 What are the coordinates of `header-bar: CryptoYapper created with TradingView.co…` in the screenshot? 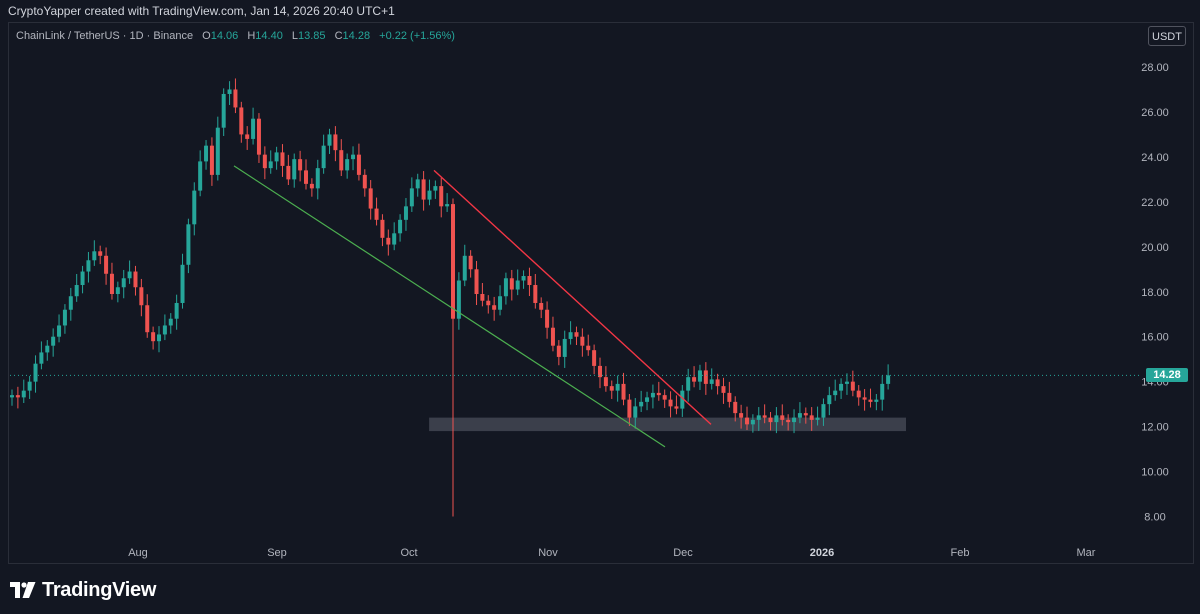 It's located at (600, 11).